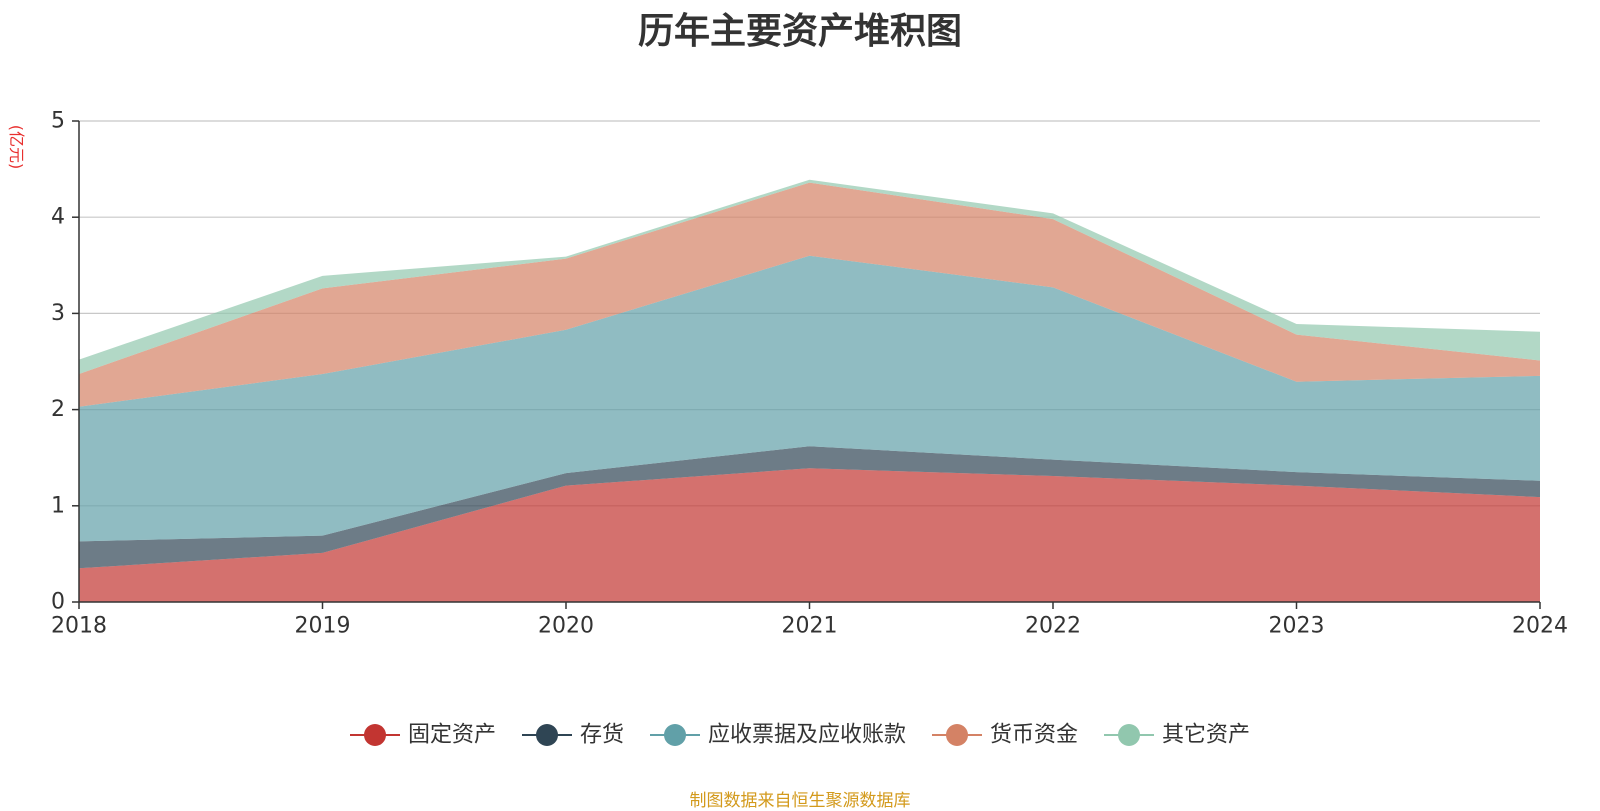 Image resolution: width=1600 pixels, height=811 pixels. What do you see at coordinates (602, 735) in the screenshot?
I see `legend-label: 存货` at bounding box center [602, 735].